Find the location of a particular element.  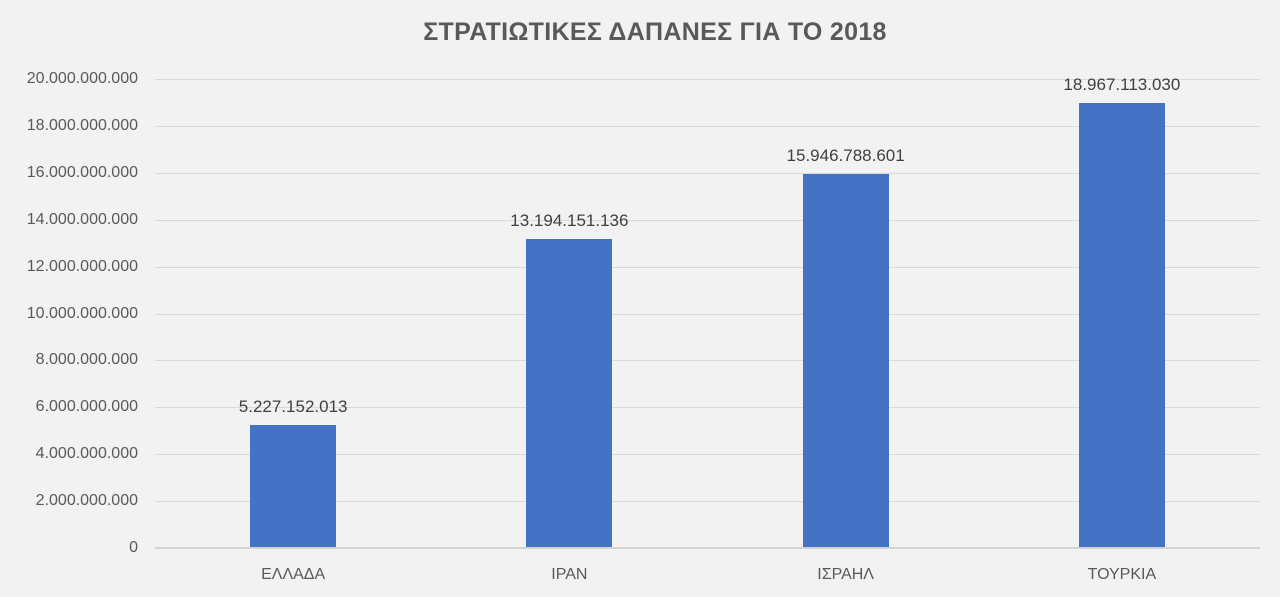

x-tick-label: ΤΟΥΡΚΙΑ is located at coordinates (1122, 574).